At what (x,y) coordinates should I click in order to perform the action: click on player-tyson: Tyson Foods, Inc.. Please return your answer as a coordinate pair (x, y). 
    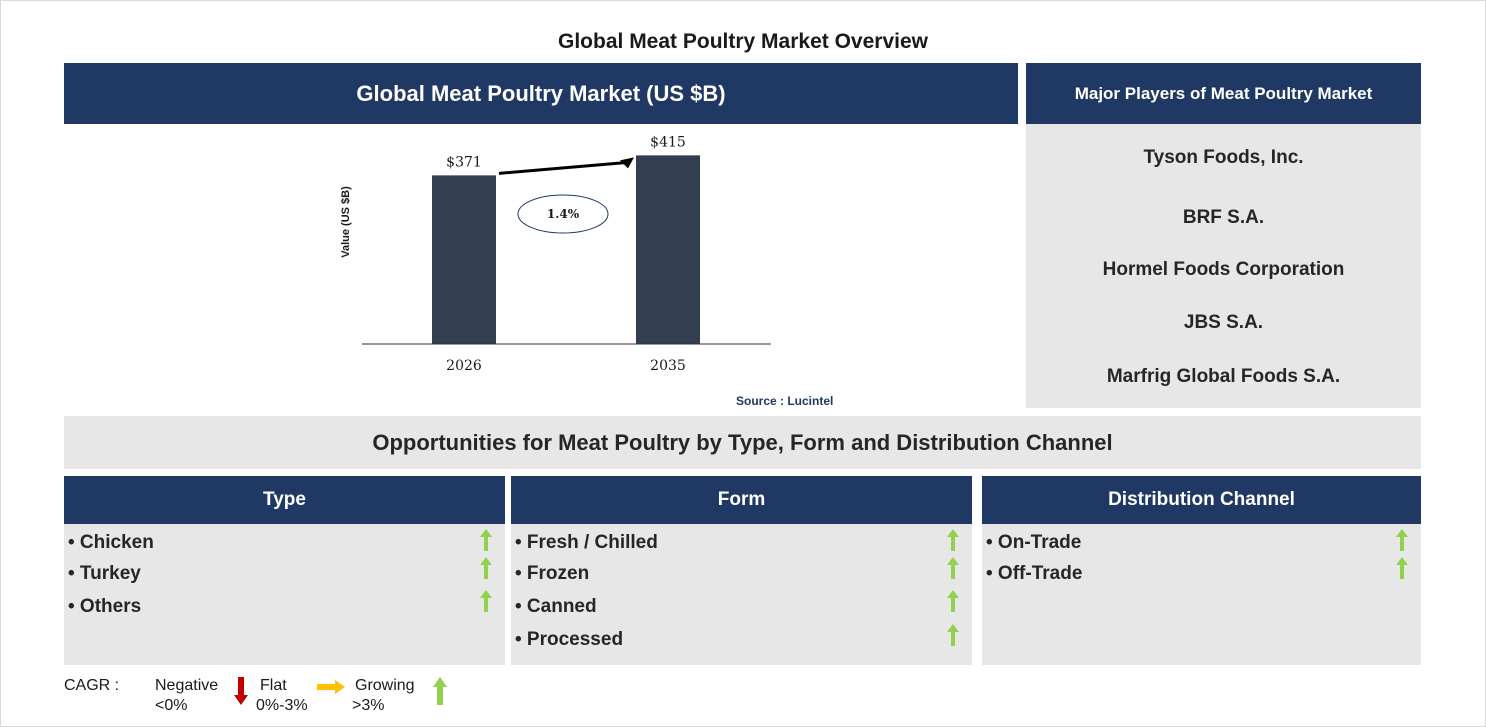
    Looking at the image, I should click on (1223, 157).